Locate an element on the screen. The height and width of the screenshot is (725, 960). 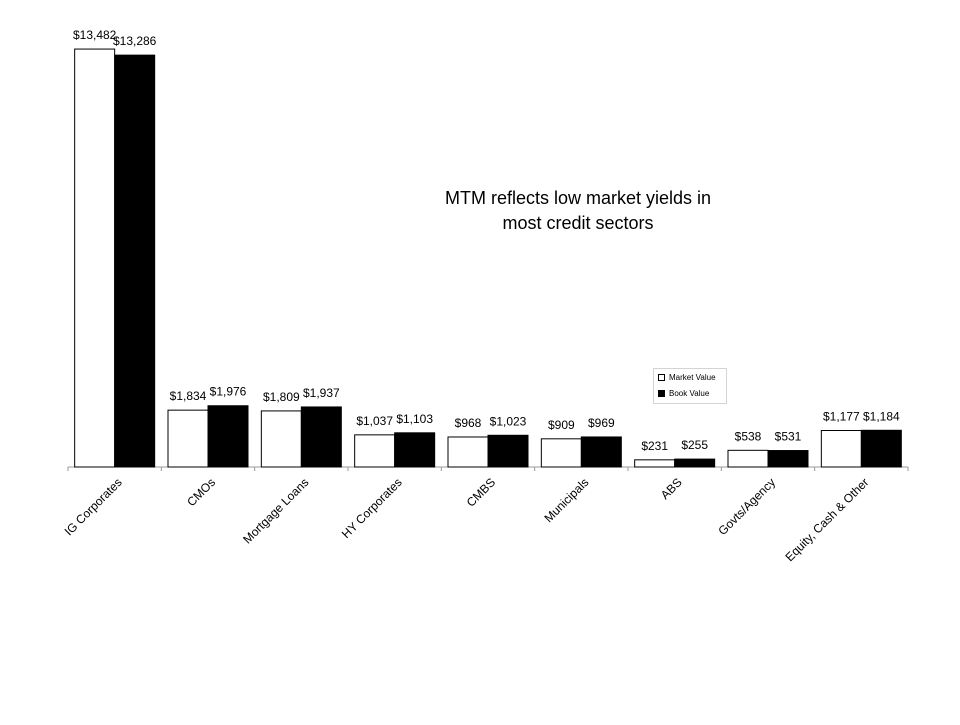
x-tick-label-municipals: Municipals is located at coordinates (566, 500).